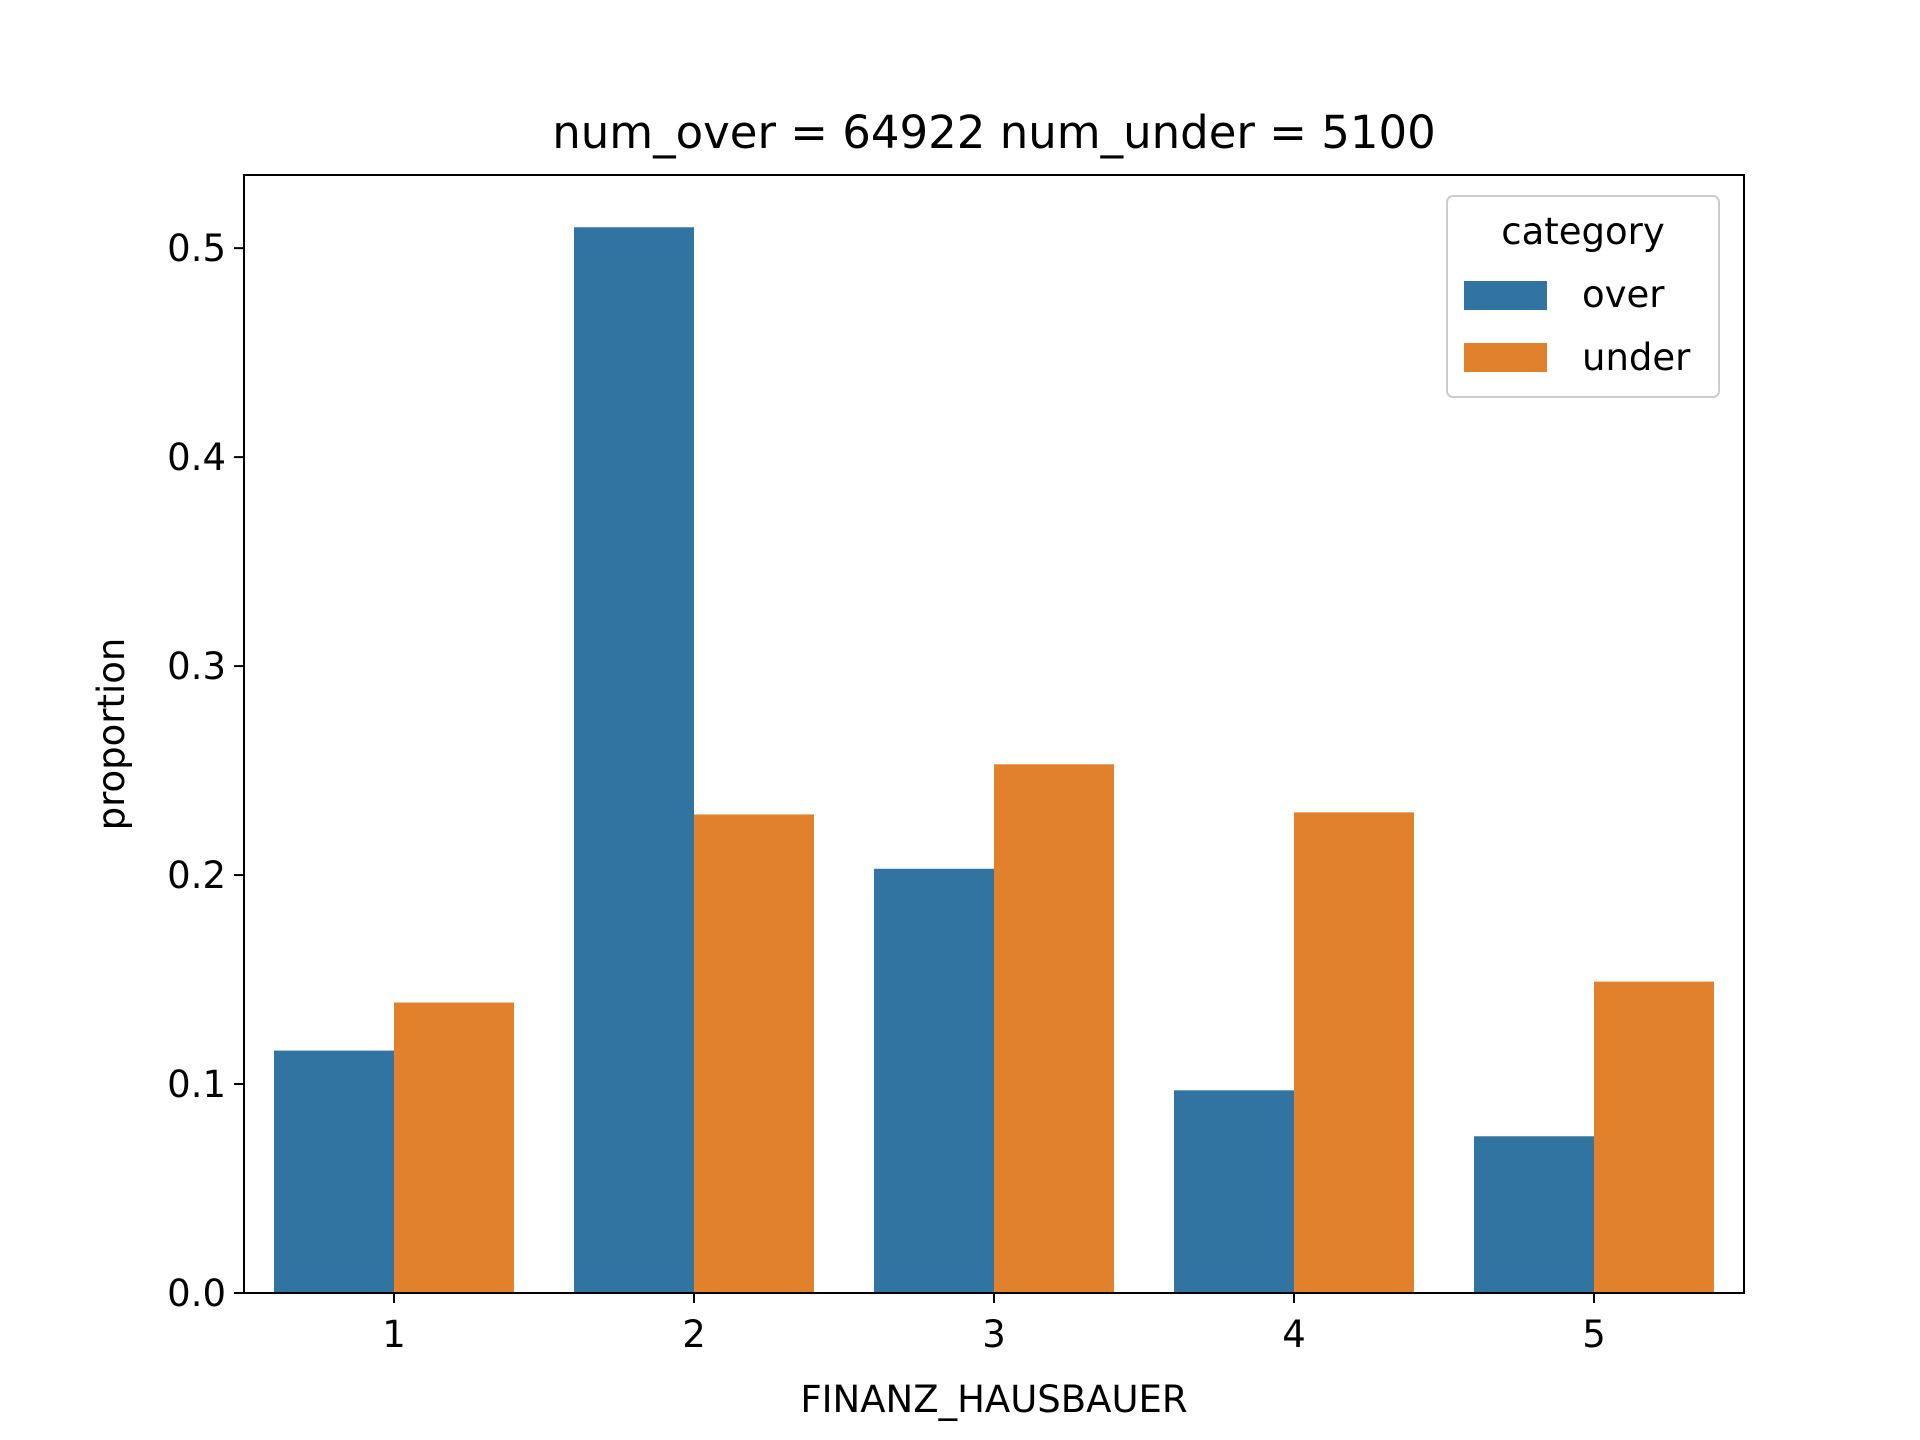 The image size is (1920, 1440). What do you see at coordinates (994, 1334) in the screenshot?
I see `x-tick-label: 3` at bounding box center [994, 1334].